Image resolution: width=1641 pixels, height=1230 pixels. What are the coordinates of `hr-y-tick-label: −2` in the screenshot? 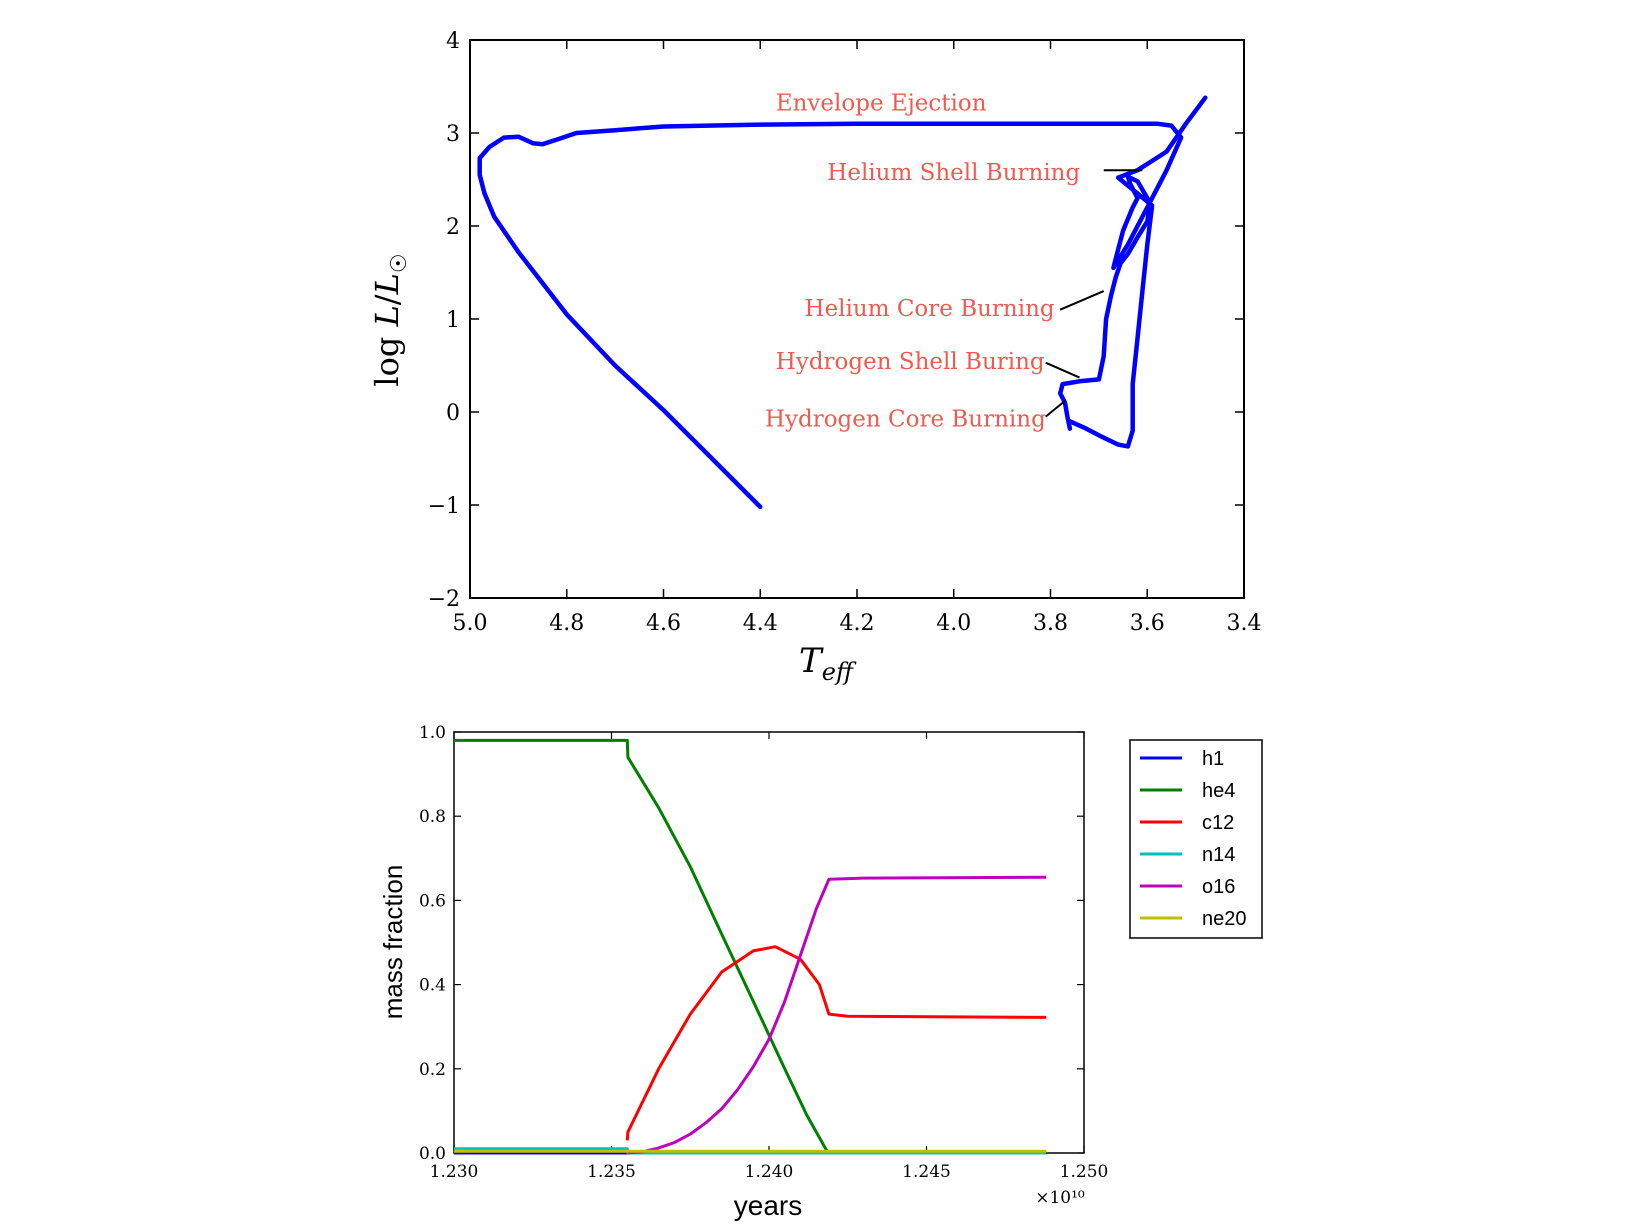 It's located at (444, 599).